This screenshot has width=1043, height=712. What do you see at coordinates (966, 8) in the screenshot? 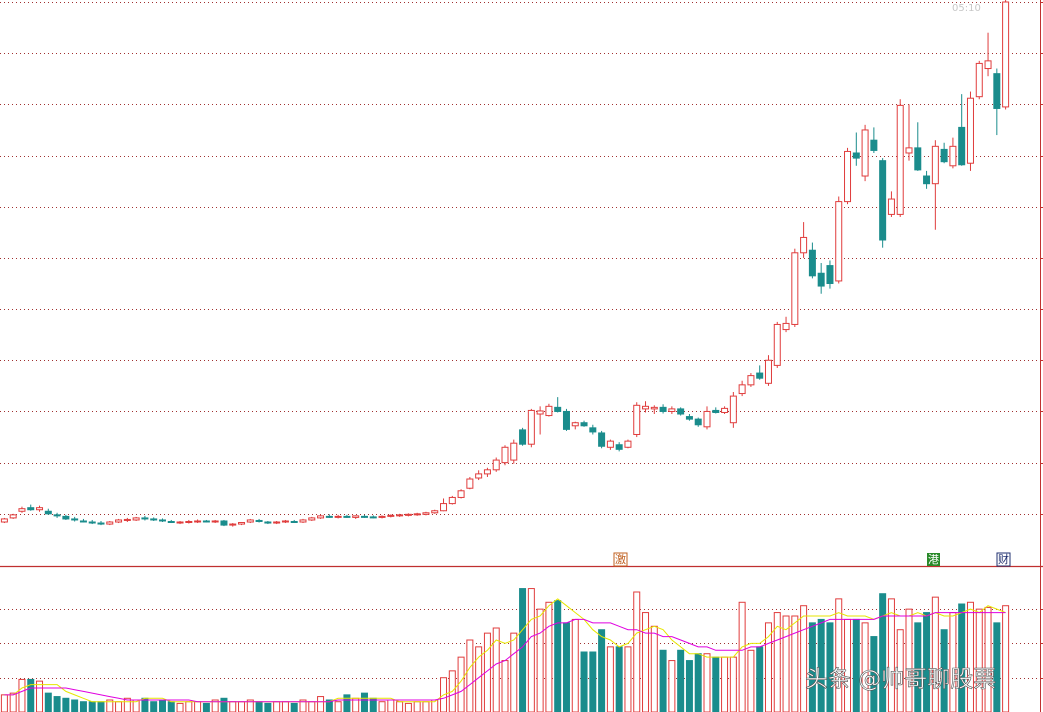
I see `time-label: 05:10` at bounding box center [966, 8].